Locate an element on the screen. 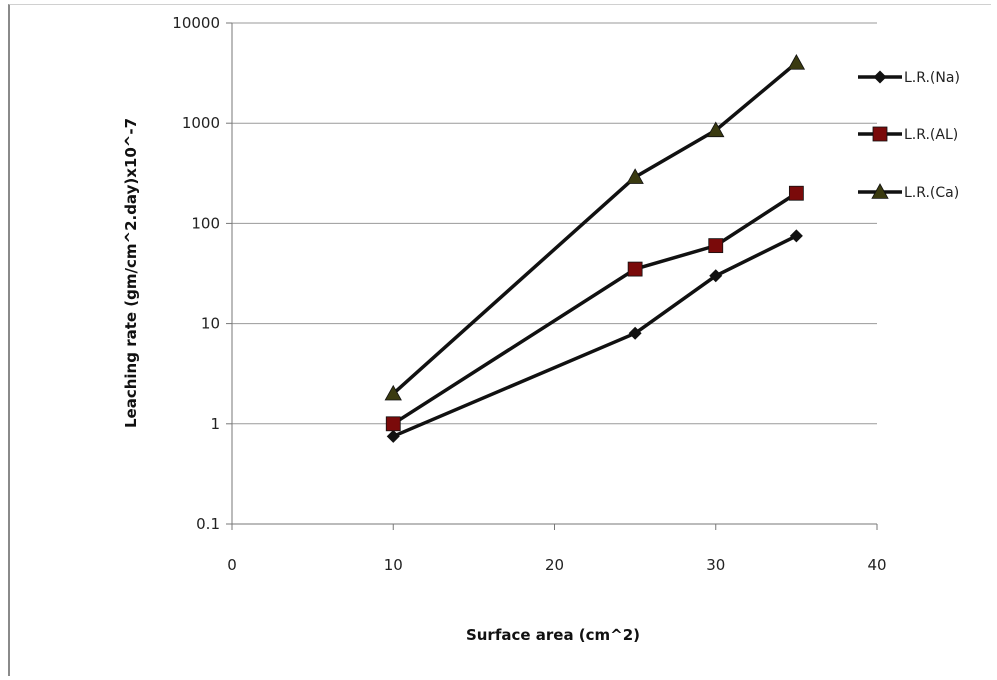  x-tick-label-4: 40 is located at coordinates (876, 565).